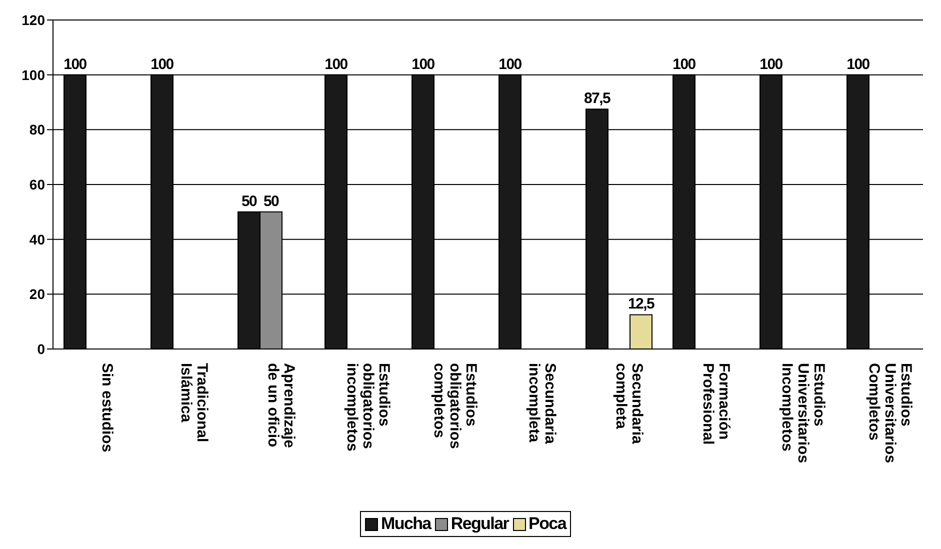 Image resolution: width=941 pixels, height=549 pixels. What do you see at coordinates (597, 99) in the screenshot?
I see `data-label: 87,5` at bounding box center [597, 99].